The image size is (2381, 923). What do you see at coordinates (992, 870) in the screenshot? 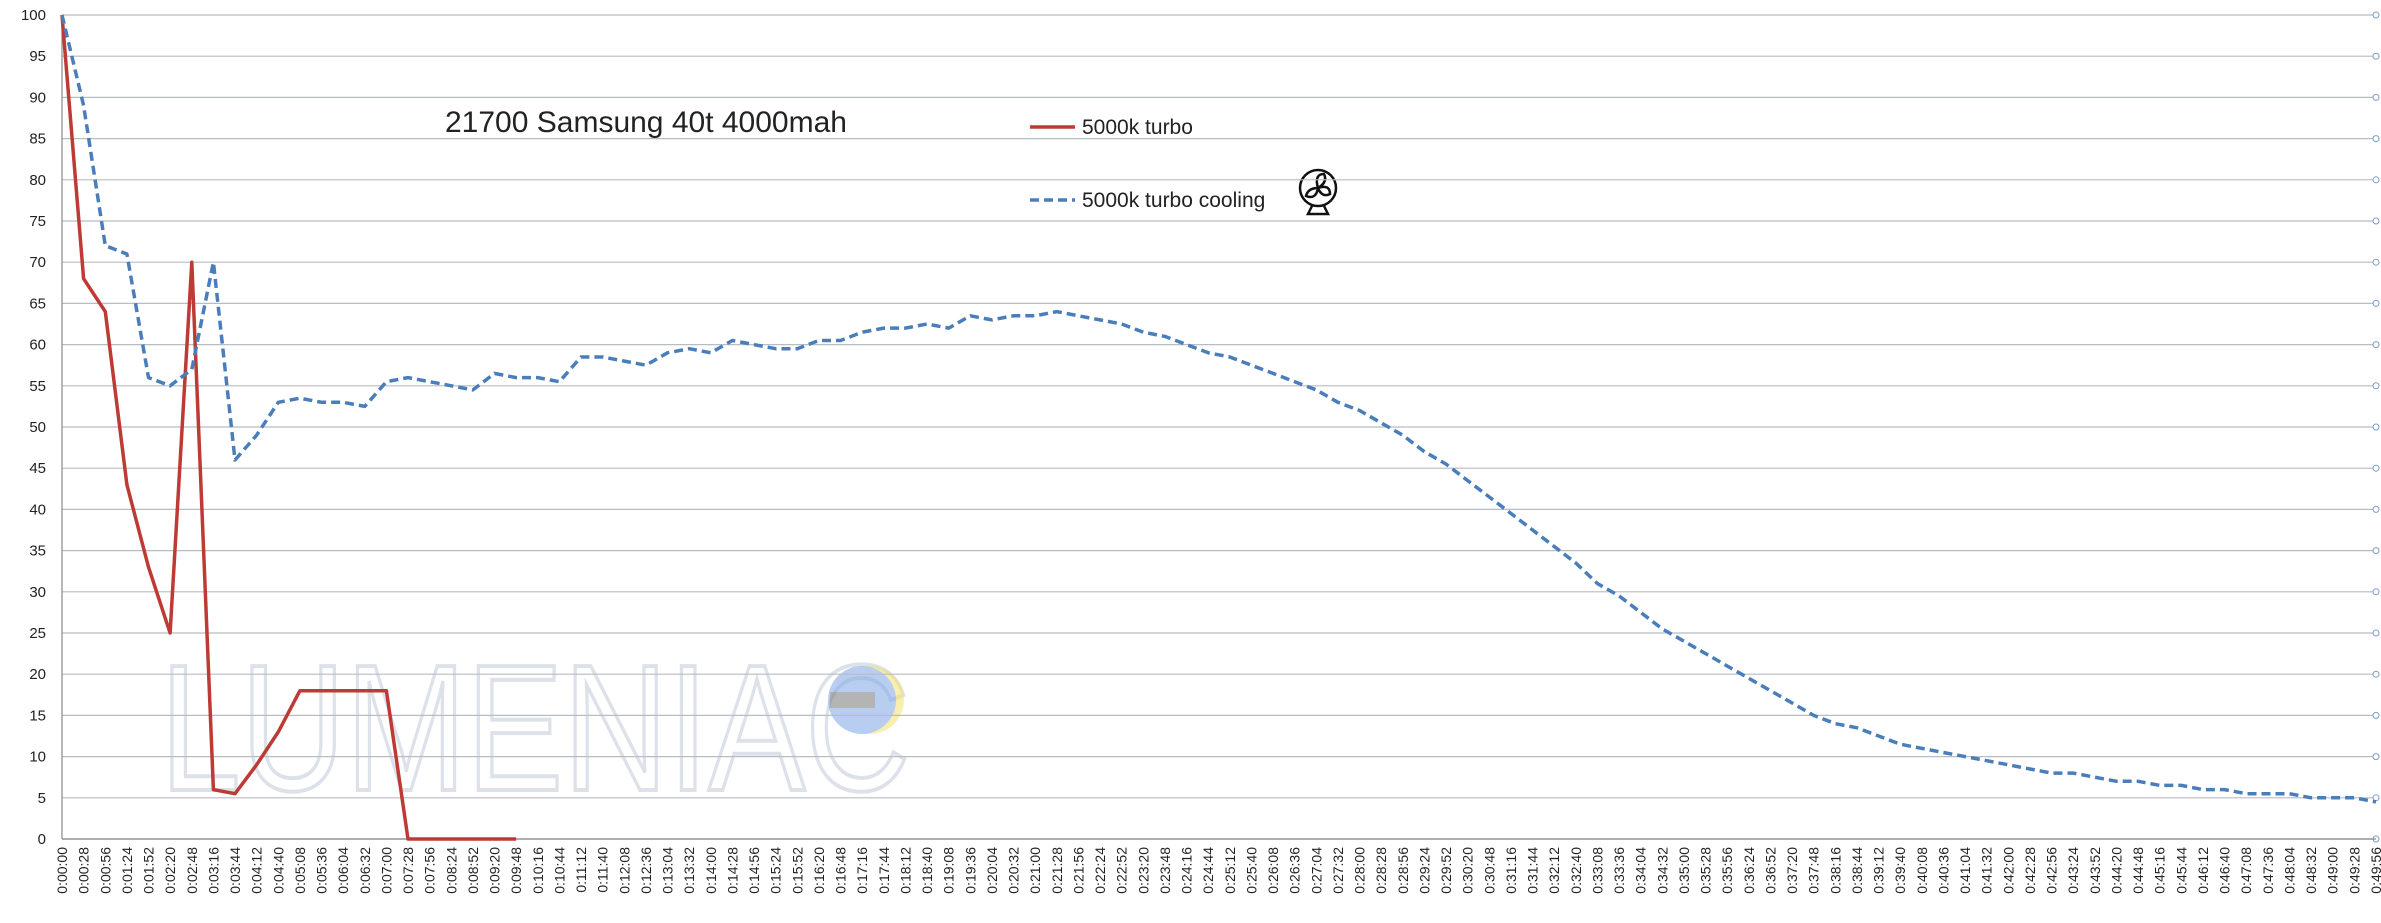
I see `x-tick-label: 0:20:04` at bounding box center [992, 870].